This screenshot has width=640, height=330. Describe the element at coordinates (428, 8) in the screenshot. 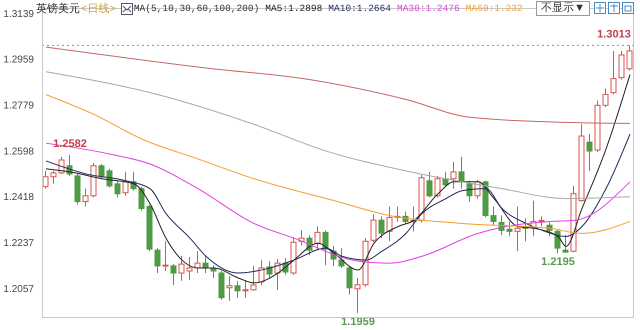

I see `text: MA30:1.2476` at that location.